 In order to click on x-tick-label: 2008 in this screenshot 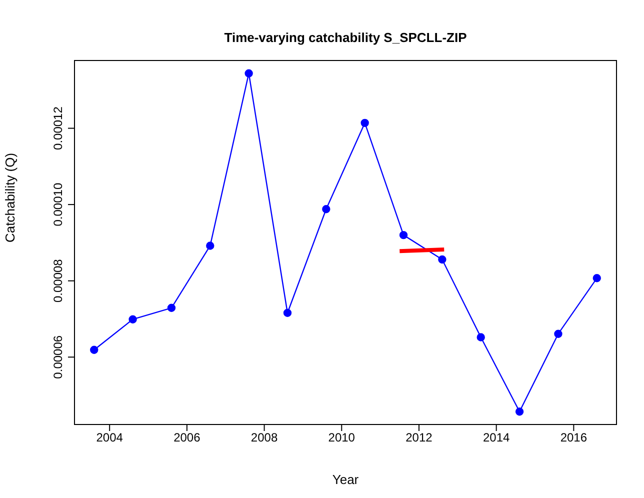, I will do `click(264, 437)`.